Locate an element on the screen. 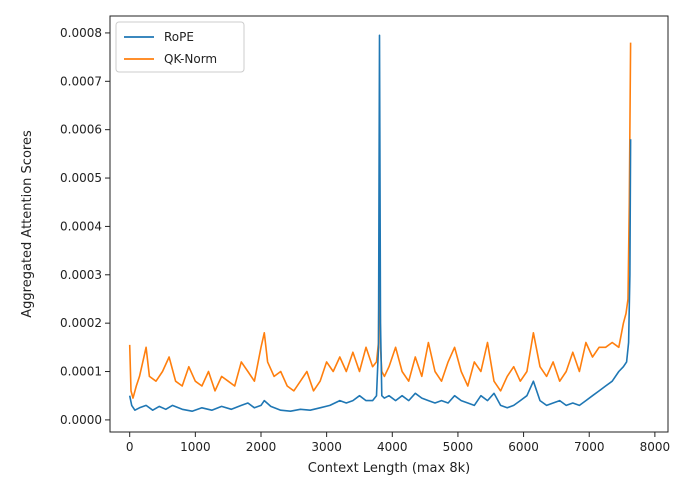  y-tick-label: 0.0003 is located at coordinates (81, 275).